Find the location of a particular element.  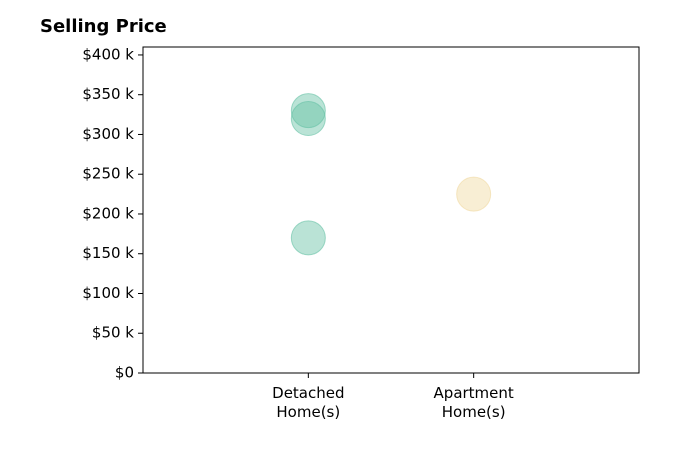

y-tick-label: $50 k is located at coordinates (113, 333).